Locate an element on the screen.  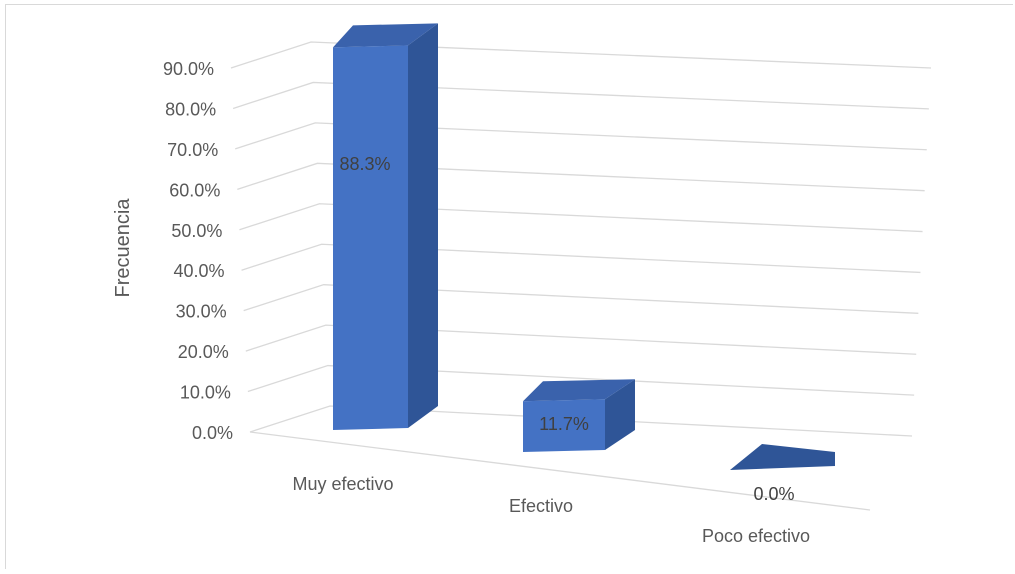
bar: 11.7% is located at coordinates (579, 415).